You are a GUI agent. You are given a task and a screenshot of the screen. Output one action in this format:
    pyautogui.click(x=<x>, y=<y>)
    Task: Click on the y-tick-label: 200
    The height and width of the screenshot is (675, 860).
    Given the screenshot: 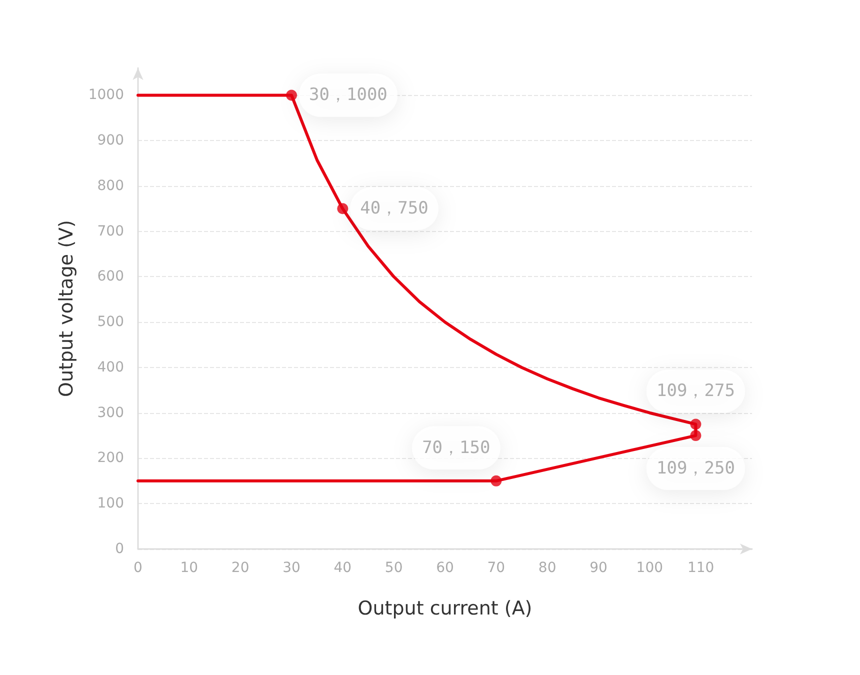 What is the action you would take?
    pyautogui.click(x=110, y=458)
    